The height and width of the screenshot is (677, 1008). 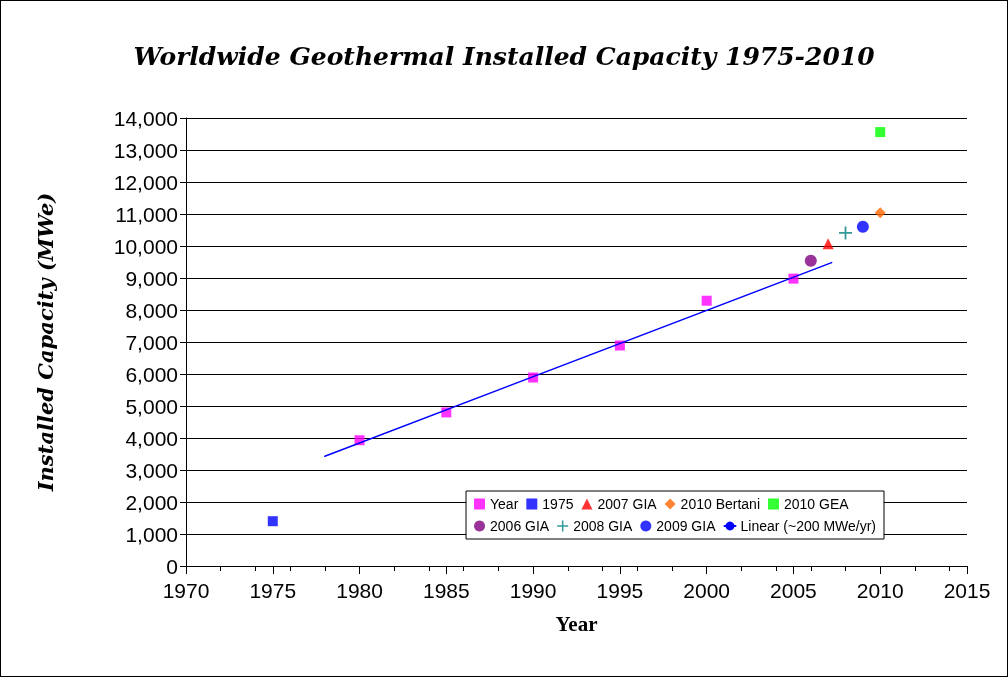 What do you see at coordinates (627, 504) in the screenshot?
I see `legend-label: 2007 GIA` at bounding box center [627, 504].